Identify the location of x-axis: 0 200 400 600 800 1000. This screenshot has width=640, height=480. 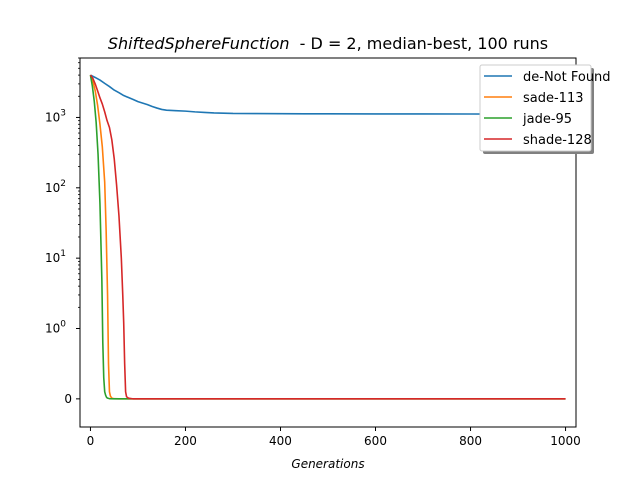
(334, 437).